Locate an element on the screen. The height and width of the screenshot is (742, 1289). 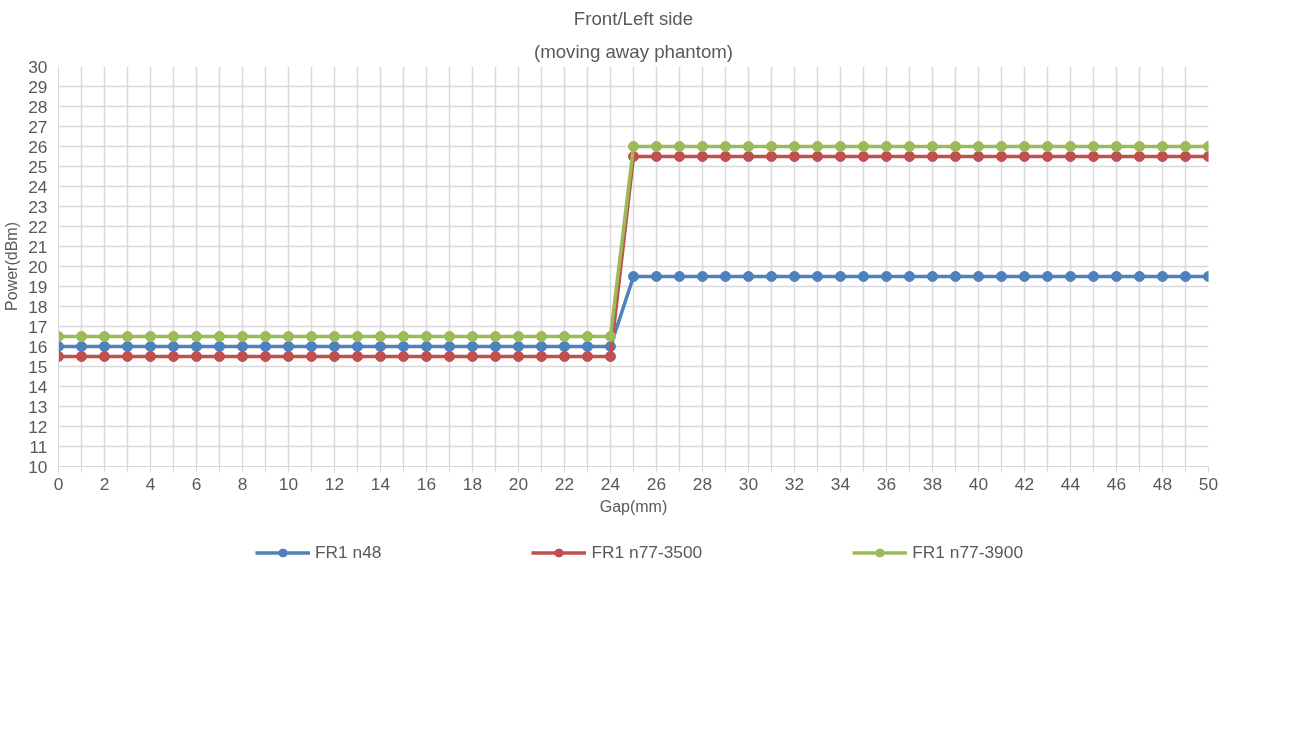
x-tick-label: 0 is located at coordinates (58, 483).